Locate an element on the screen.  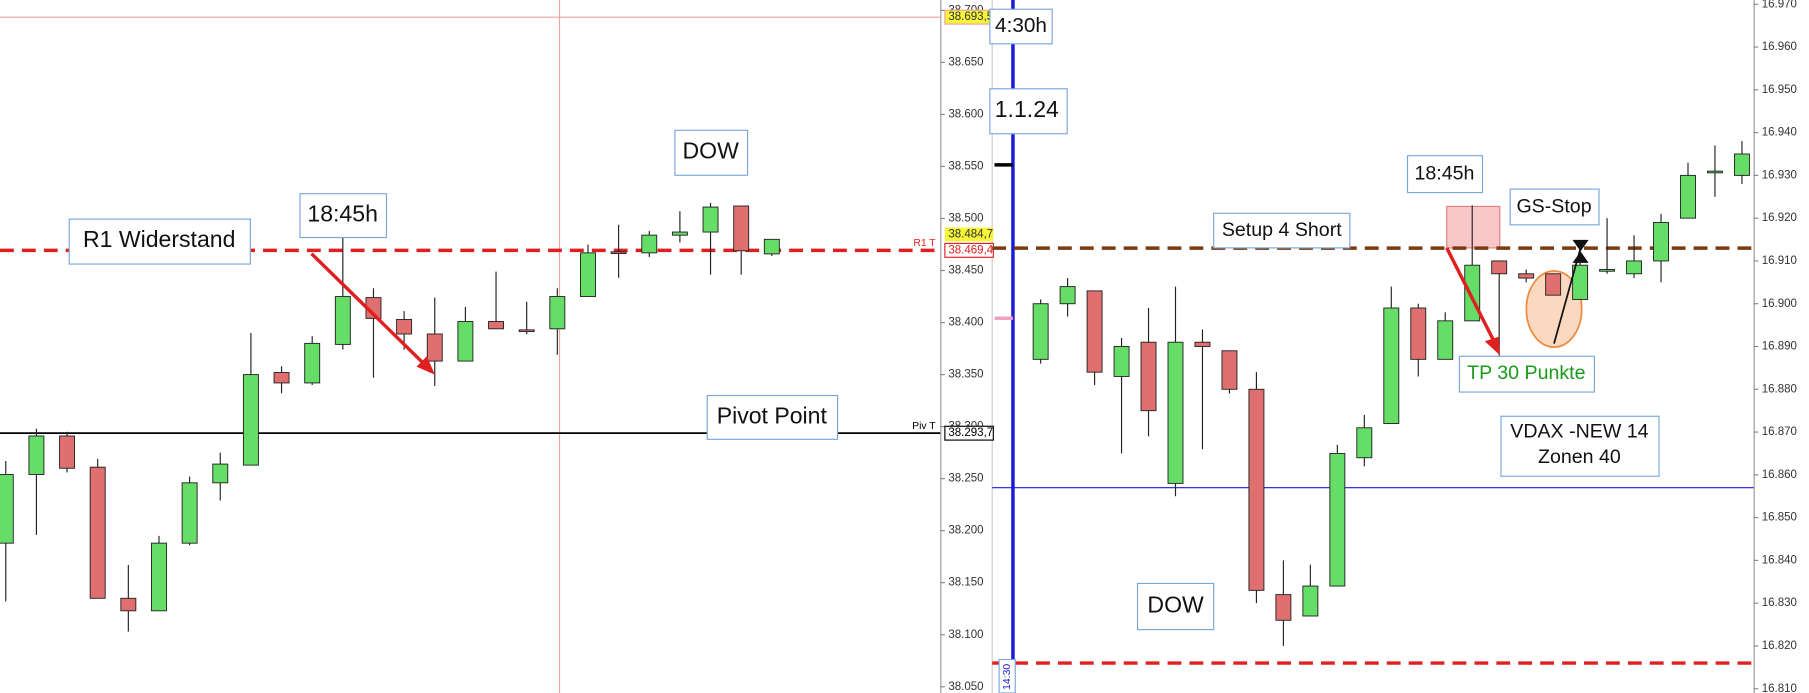
annotation: Setup 4 Short is located at coordinates (1282, 230).